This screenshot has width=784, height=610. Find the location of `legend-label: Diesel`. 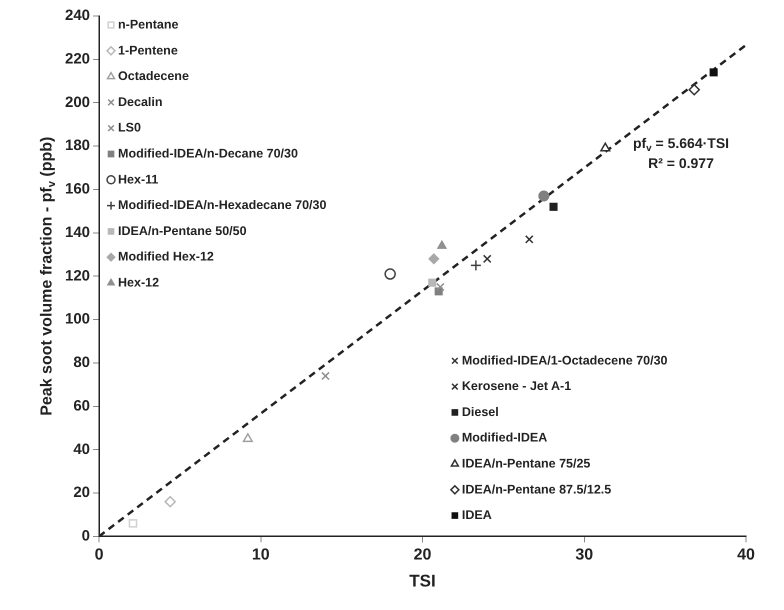

legend-label: Diesel is located at coordinates (480, 411).